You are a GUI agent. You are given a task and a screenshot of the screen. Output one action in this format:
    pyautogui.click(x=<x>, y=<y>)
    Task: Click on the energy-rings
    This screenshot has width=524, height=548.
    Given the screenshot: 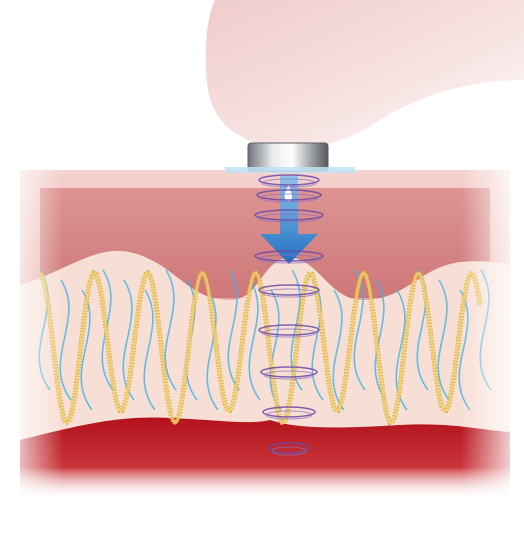 What is the action you would take?
    pyautogui.click(x=289, y=315)
    